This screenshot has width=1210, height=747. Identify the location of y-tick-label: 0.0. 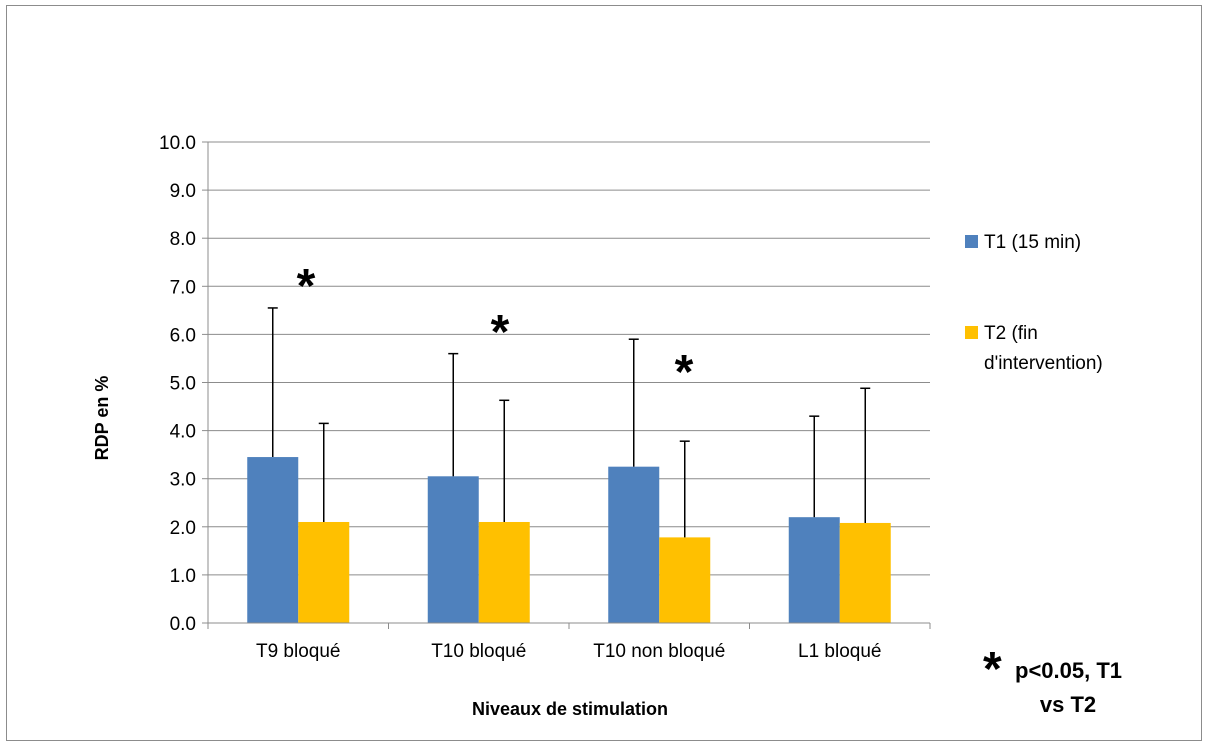
(183, 624).